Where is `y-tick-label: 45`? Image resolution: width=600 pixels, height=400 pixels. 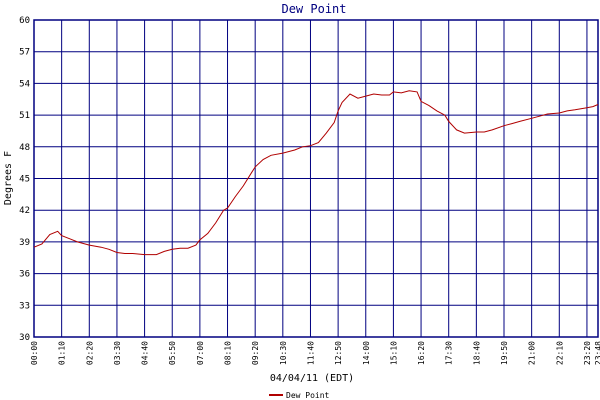 y-tick-label: 45 is located at coordinates (24, 180).